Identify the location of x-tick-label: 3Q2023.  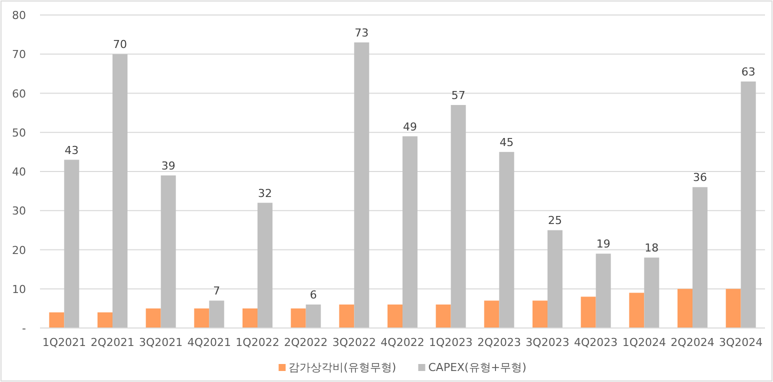
(548, 342).